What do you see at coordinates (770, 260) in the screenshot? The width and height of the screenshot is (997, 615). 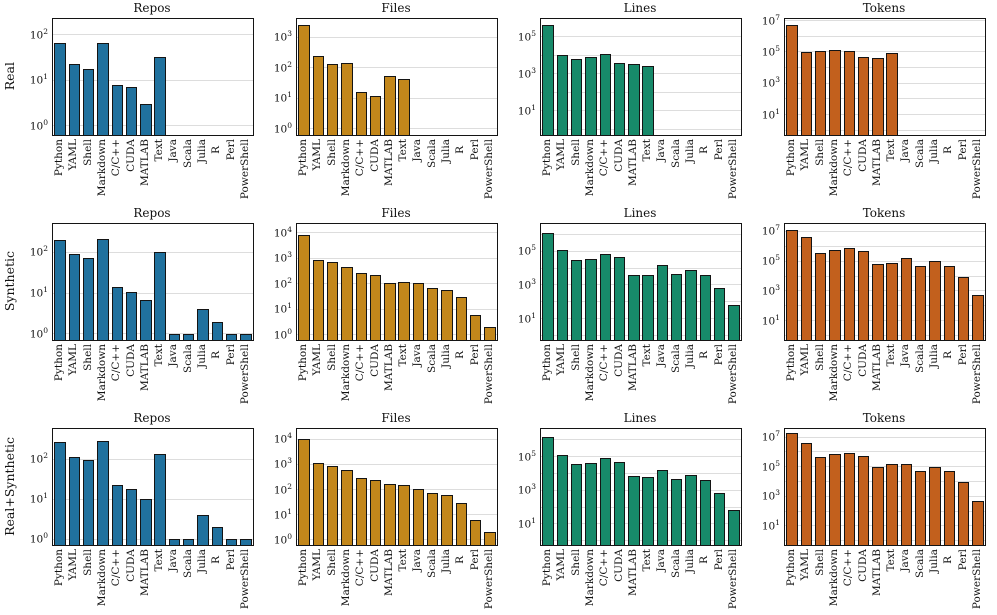 I see `y-tick-label: 10⁵` at bounding box center [770, 260].